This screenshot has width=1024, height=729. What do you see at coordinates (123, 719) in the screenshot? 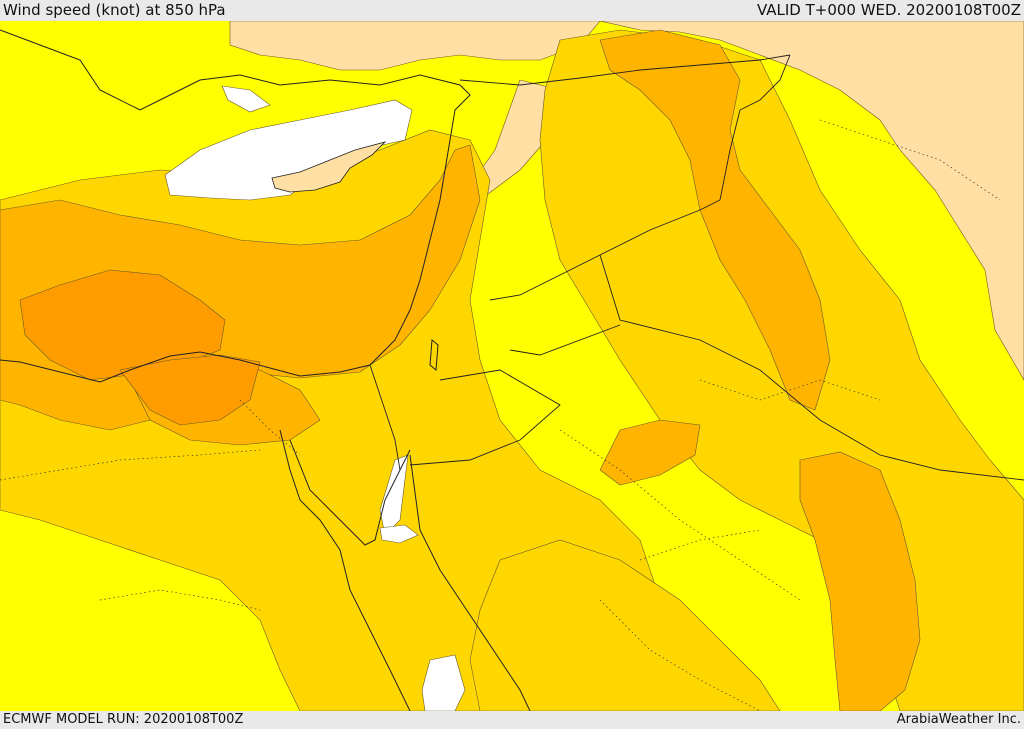
I see `model-run-label: ECMWF MODEL RUN: 20200108T00Z` at bounding box center [123, 719].